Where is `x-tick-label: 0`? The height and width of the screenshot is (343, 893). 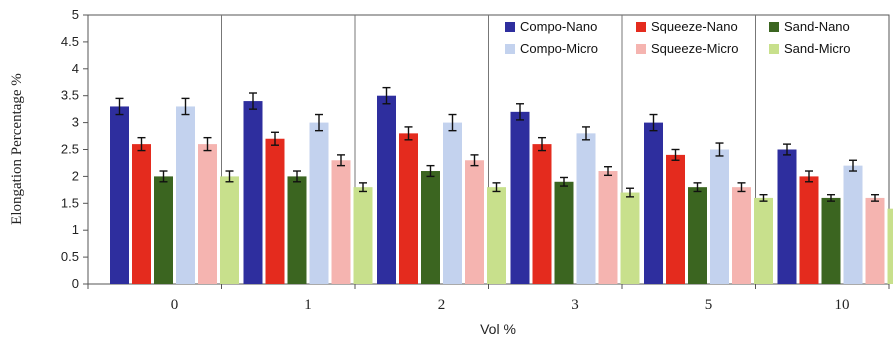
x-tick-label: 0 is located at coordinates (175, 305).